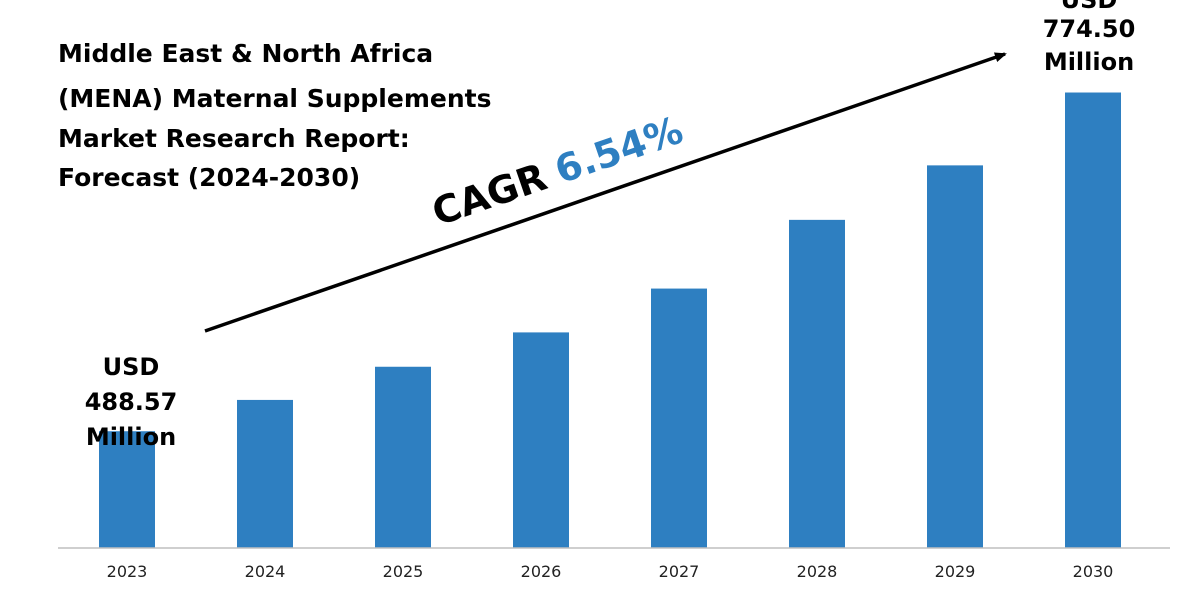  Describe the element at coordinates (679, 571) in the screenshot. I see `x-tick-label-2027: 2027` at that location.